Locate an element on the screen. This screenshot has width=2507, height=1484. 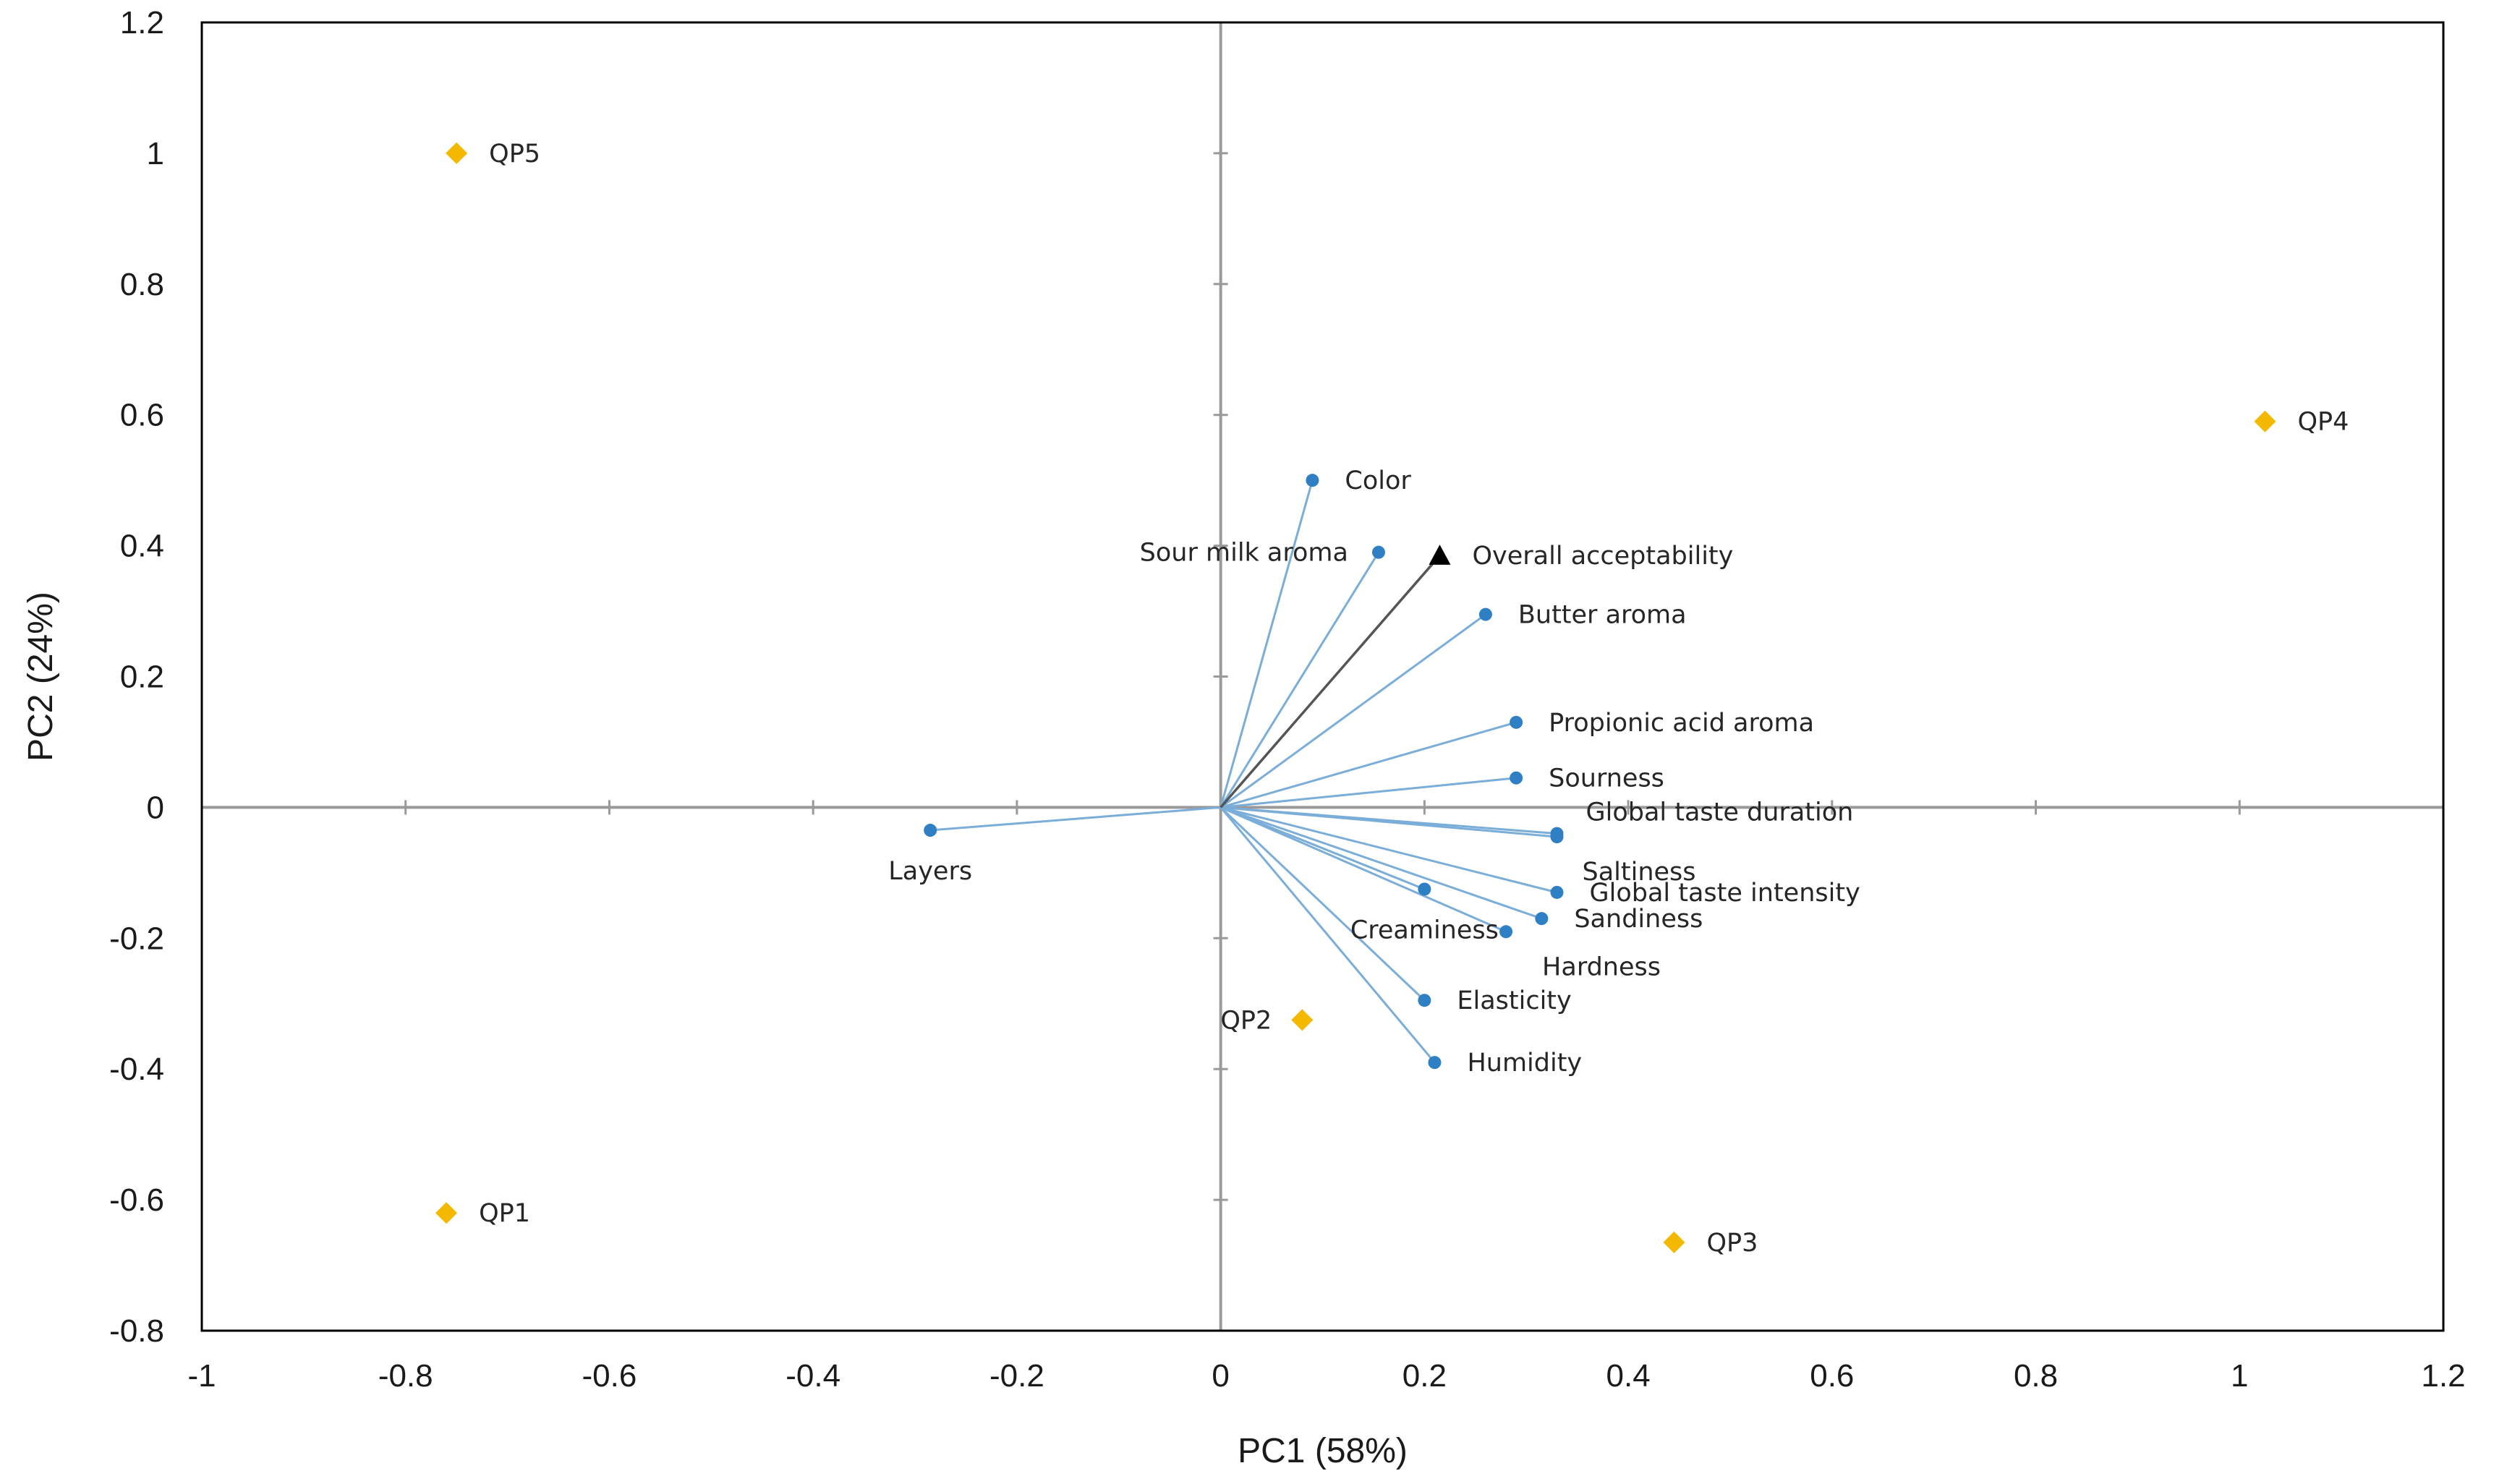
marker-sour-milk-aroma is located at coordinates (1378, 552).